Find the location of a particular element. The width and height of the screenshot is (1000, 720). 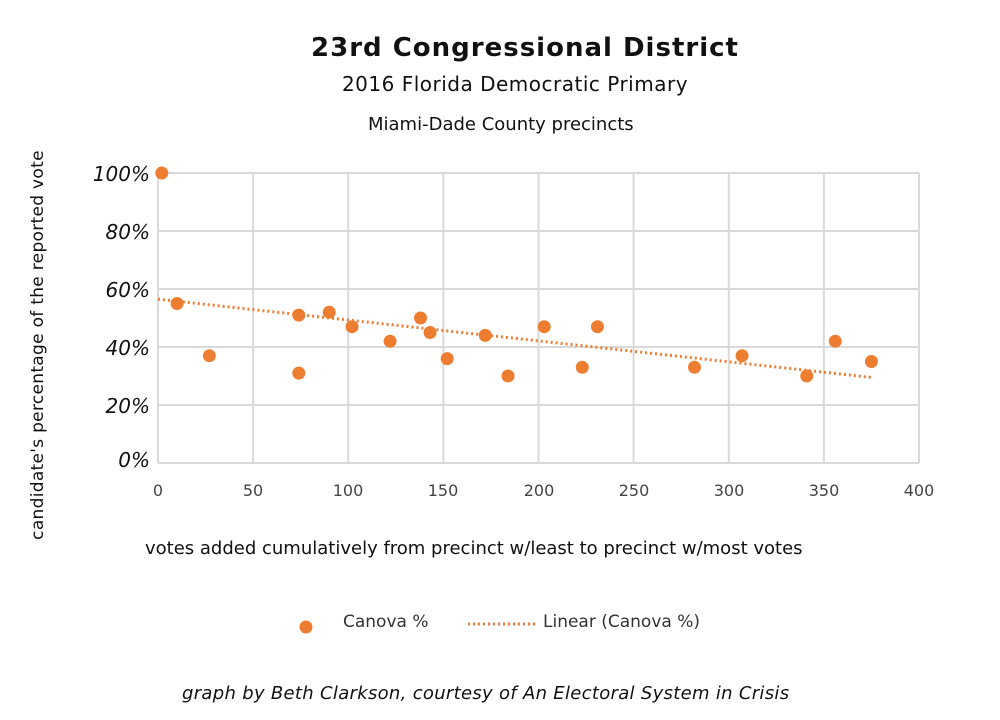

y-tick-label: 0% is located at coordinates (134, 460).